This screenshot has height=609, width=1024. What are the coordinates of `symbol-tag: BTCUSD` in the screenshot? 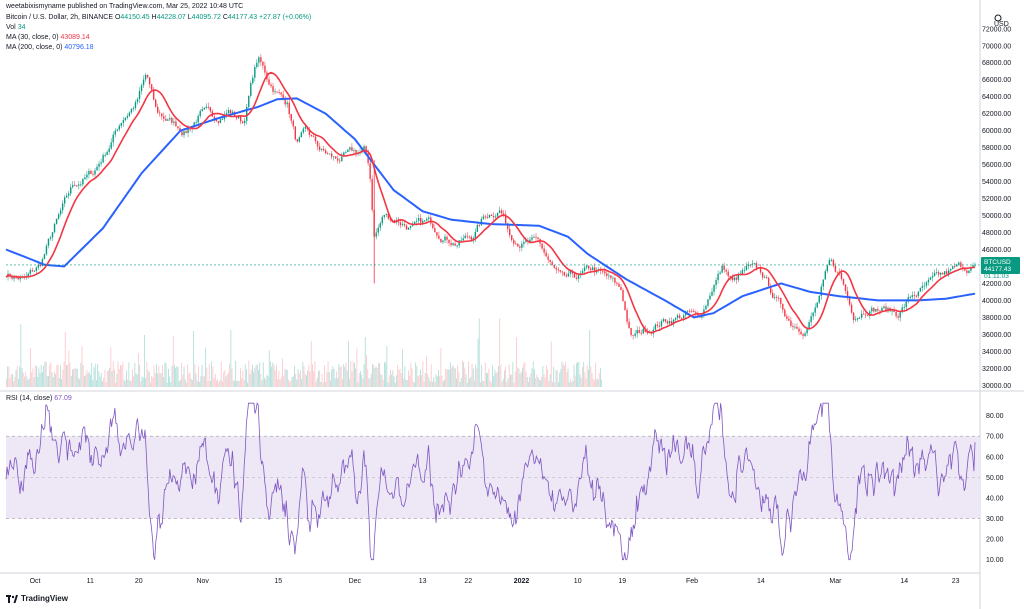 It's located at (997, 262).